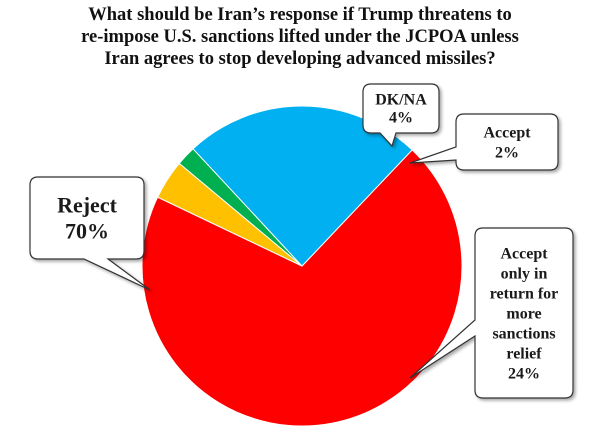 Image resolution: width=600 pixels, height=436 pixels. What do you see at coordinates (87, 230) in the screenshot?
I see `callout-text-reject-1: 70%` at bounding box center [87, 230].